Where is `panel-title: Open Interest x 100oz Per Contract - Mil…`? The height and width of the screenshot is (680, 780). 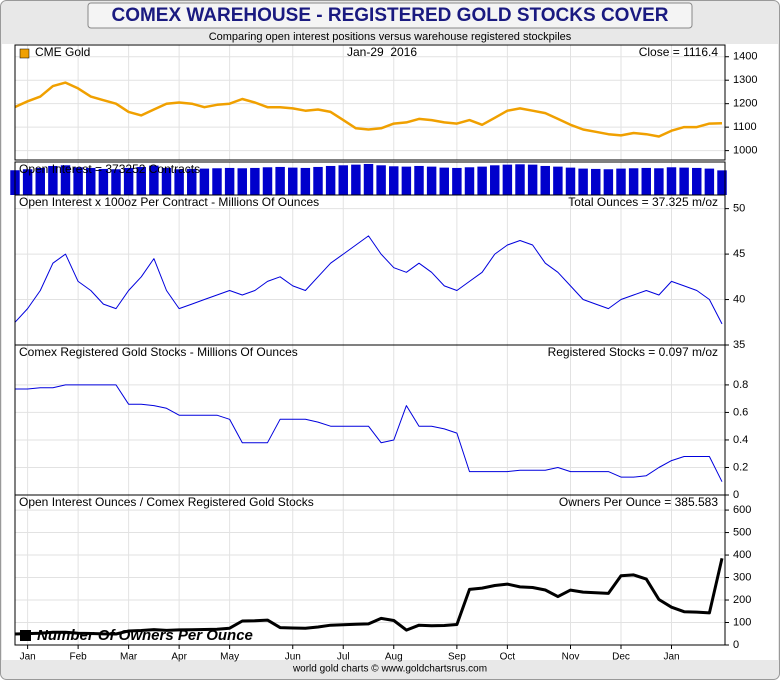
panel-title: Open Interest x 100oz Per Contract - Mil… is located at coordinates (169, 202).